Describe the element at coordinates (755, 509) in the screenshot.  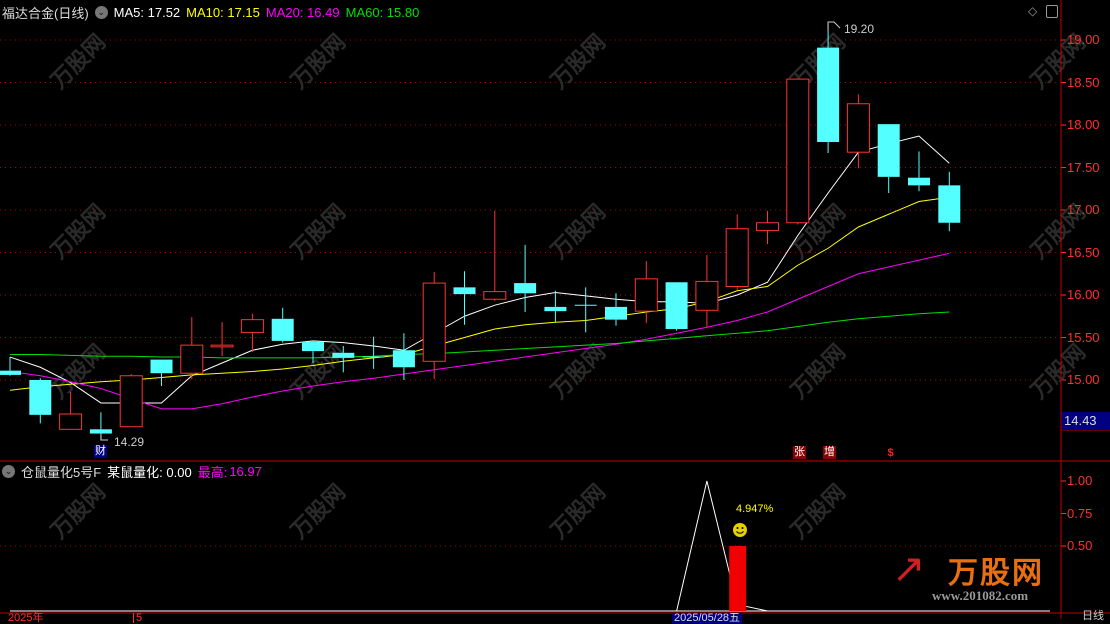
I see `percent-label: 4.947%` at that location.